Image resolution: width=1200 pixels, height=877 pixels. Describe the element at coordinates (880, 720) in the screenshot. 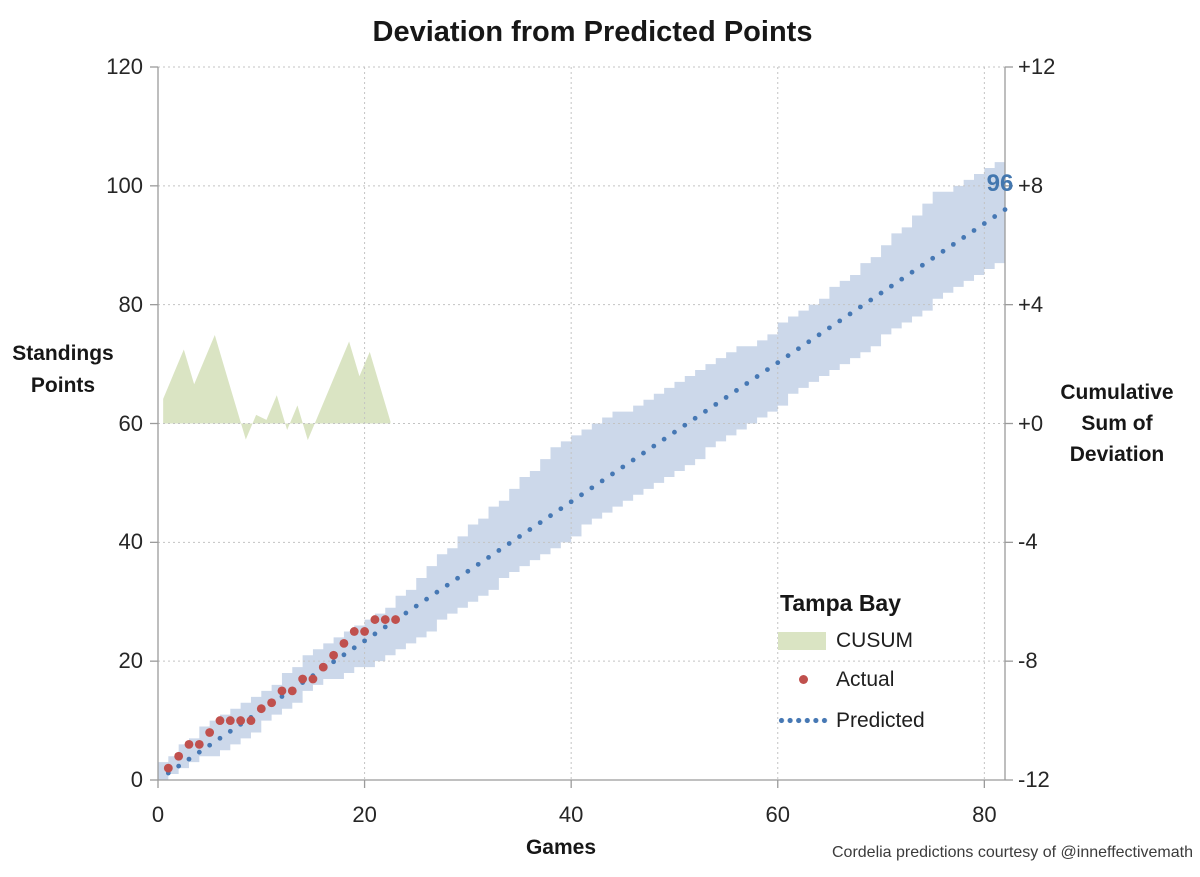

I see `legend-item-predicted-label: Predicted` at that location.